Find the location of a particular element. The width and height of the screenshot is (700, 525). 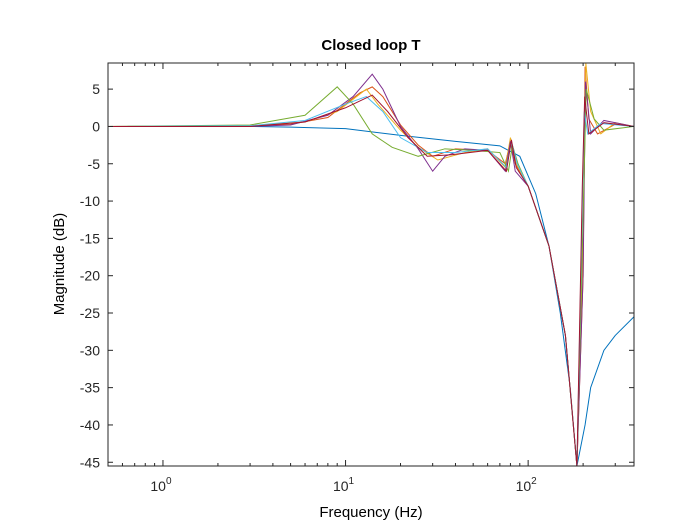

y-tick-label: -45 is located at coordinates (90, 462).